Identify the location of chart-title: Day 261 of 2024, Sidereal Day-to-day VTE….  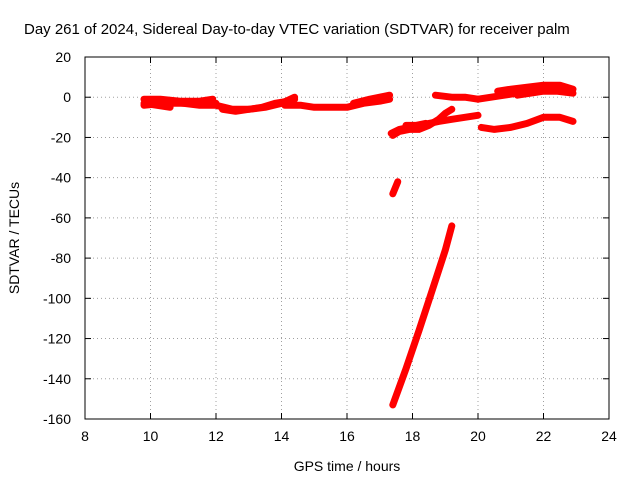
(297, 29).